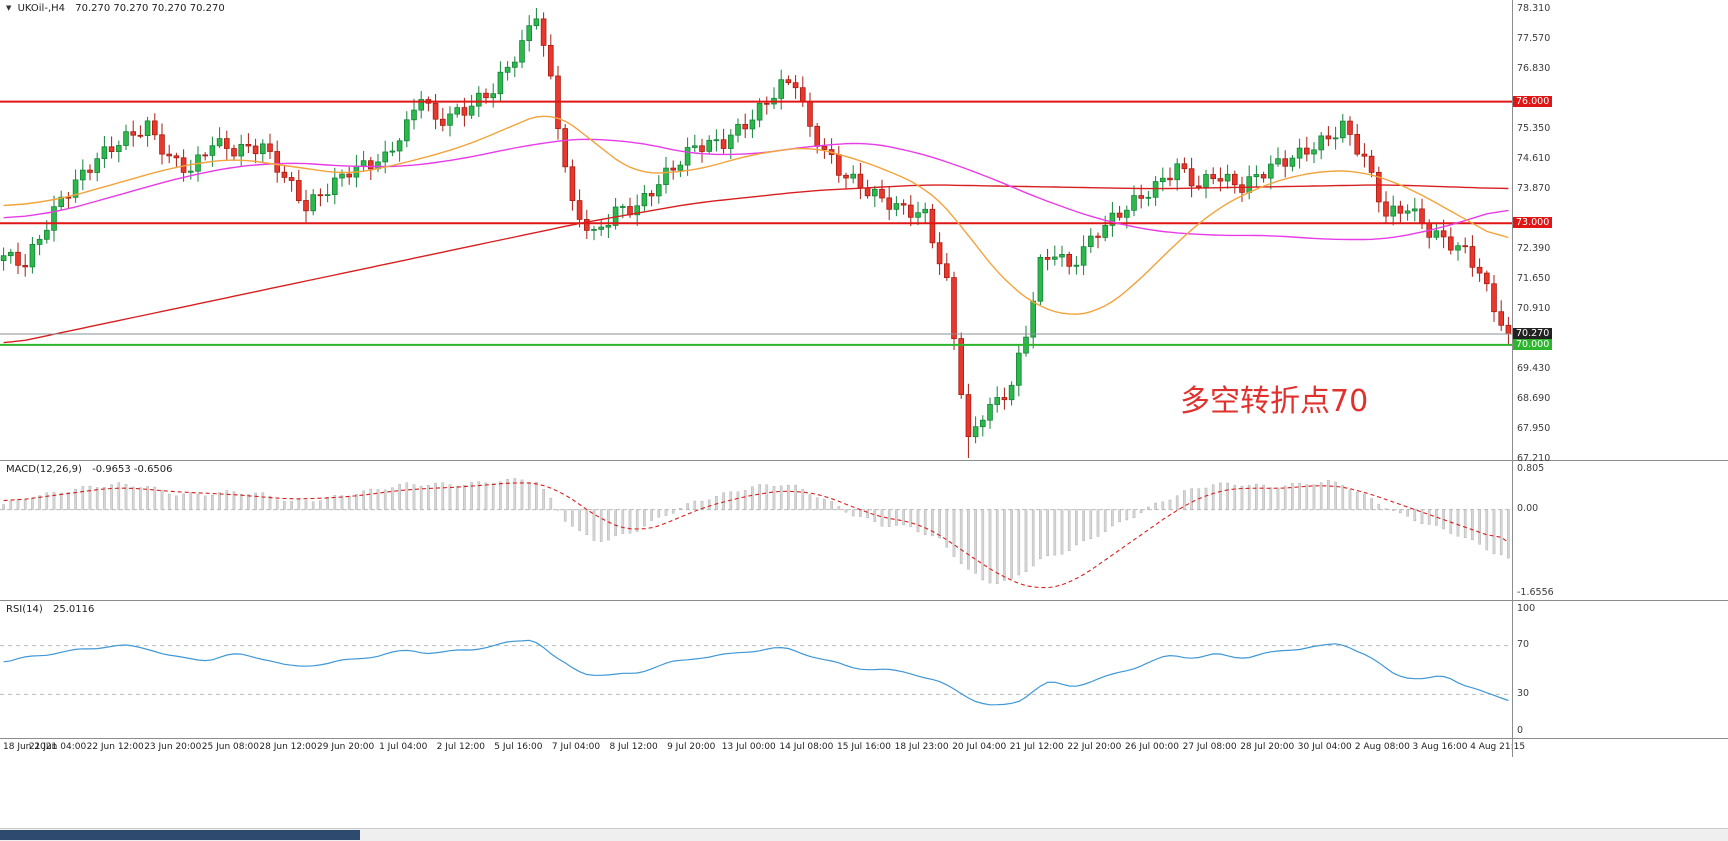  Describe the element at coordinates (115, 747) in the screenshot. I see `time-axis-label: 22 Jun 12:00` at that location.